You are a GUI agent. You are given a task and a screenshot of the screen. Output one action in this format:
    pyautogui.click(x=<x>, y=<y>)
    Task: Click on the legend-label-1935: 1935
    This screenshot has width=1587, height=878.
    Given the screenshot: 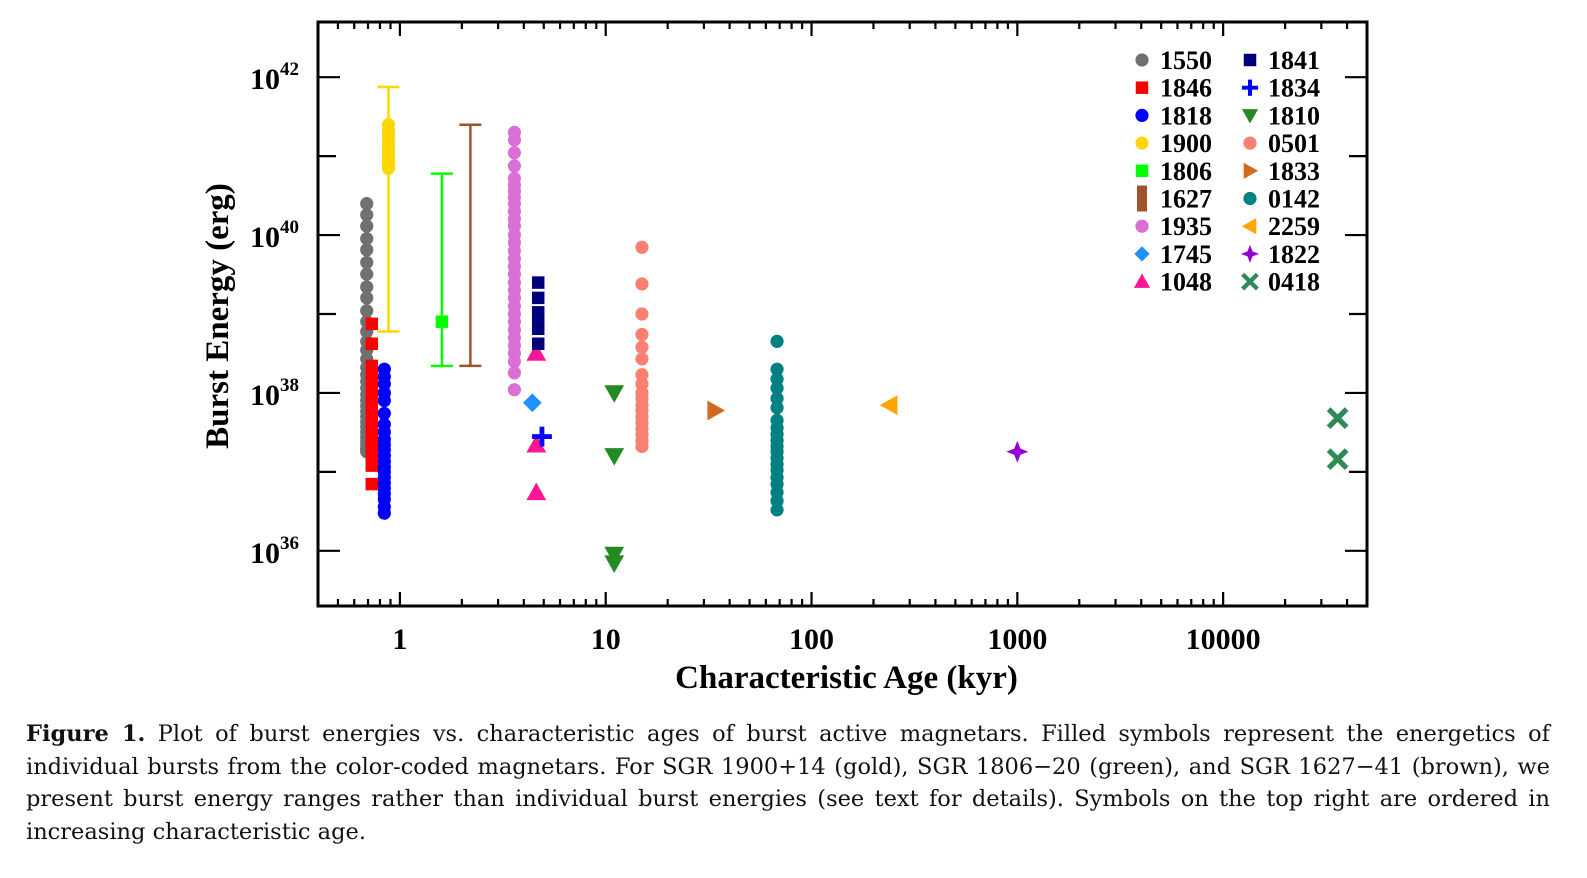 What is the action you would take?
    pyautogui.click(x=1186, y=226)
    